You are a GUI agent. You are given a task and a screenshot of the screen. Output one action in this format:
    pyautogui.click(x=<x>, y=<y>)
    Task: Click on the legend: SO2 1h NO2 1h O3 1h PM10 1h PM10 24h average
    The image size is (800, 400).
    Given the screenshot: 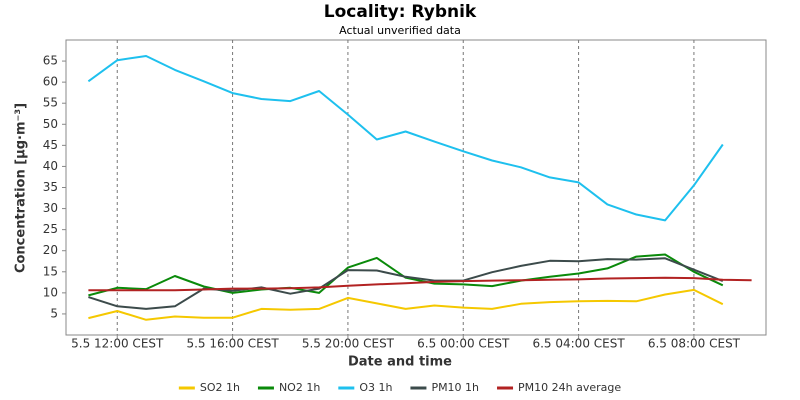 What is the action you would take?
    pyautogui.click(x=399, y=387)
    